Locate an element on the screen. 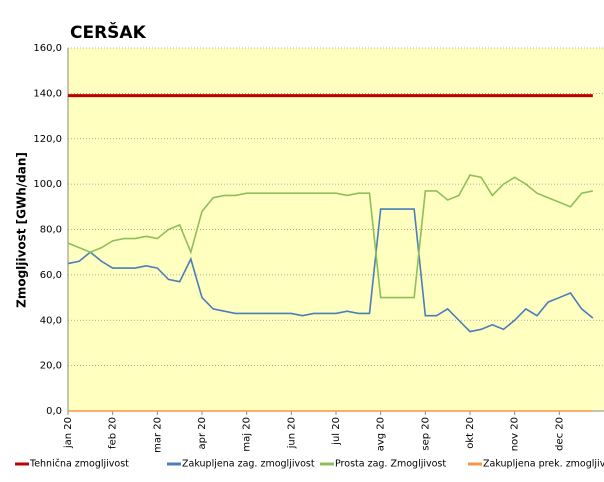 Image resolution: width=604 pixels, height=482 pixels. legend-label: Tehnična zmogljivost is located at coordinates (79, 464).